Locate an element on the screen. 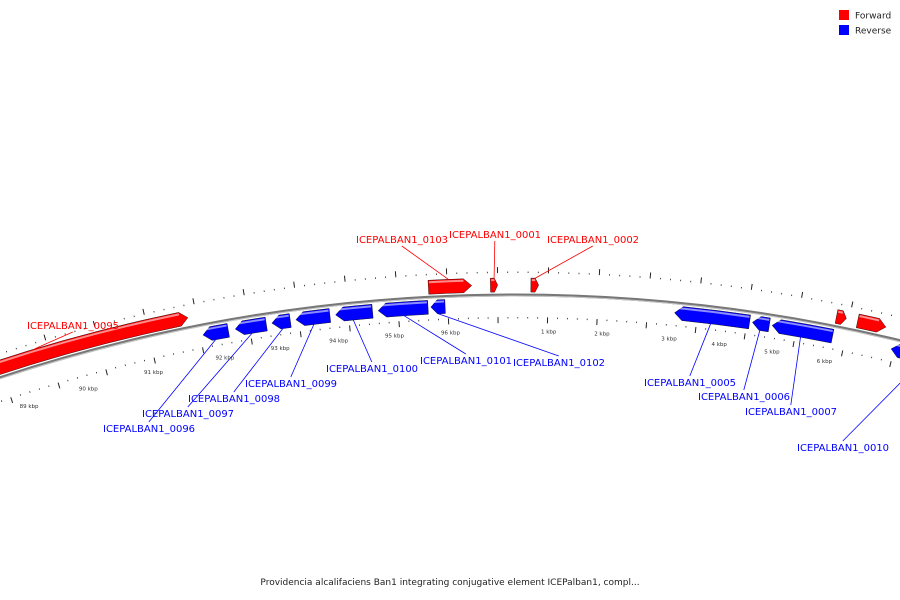 The width and height of the screenshot is (900, 600). gene-label-icepalban1_0100: ICEPALBAN1_0100 is located at coordinates (372, 369).